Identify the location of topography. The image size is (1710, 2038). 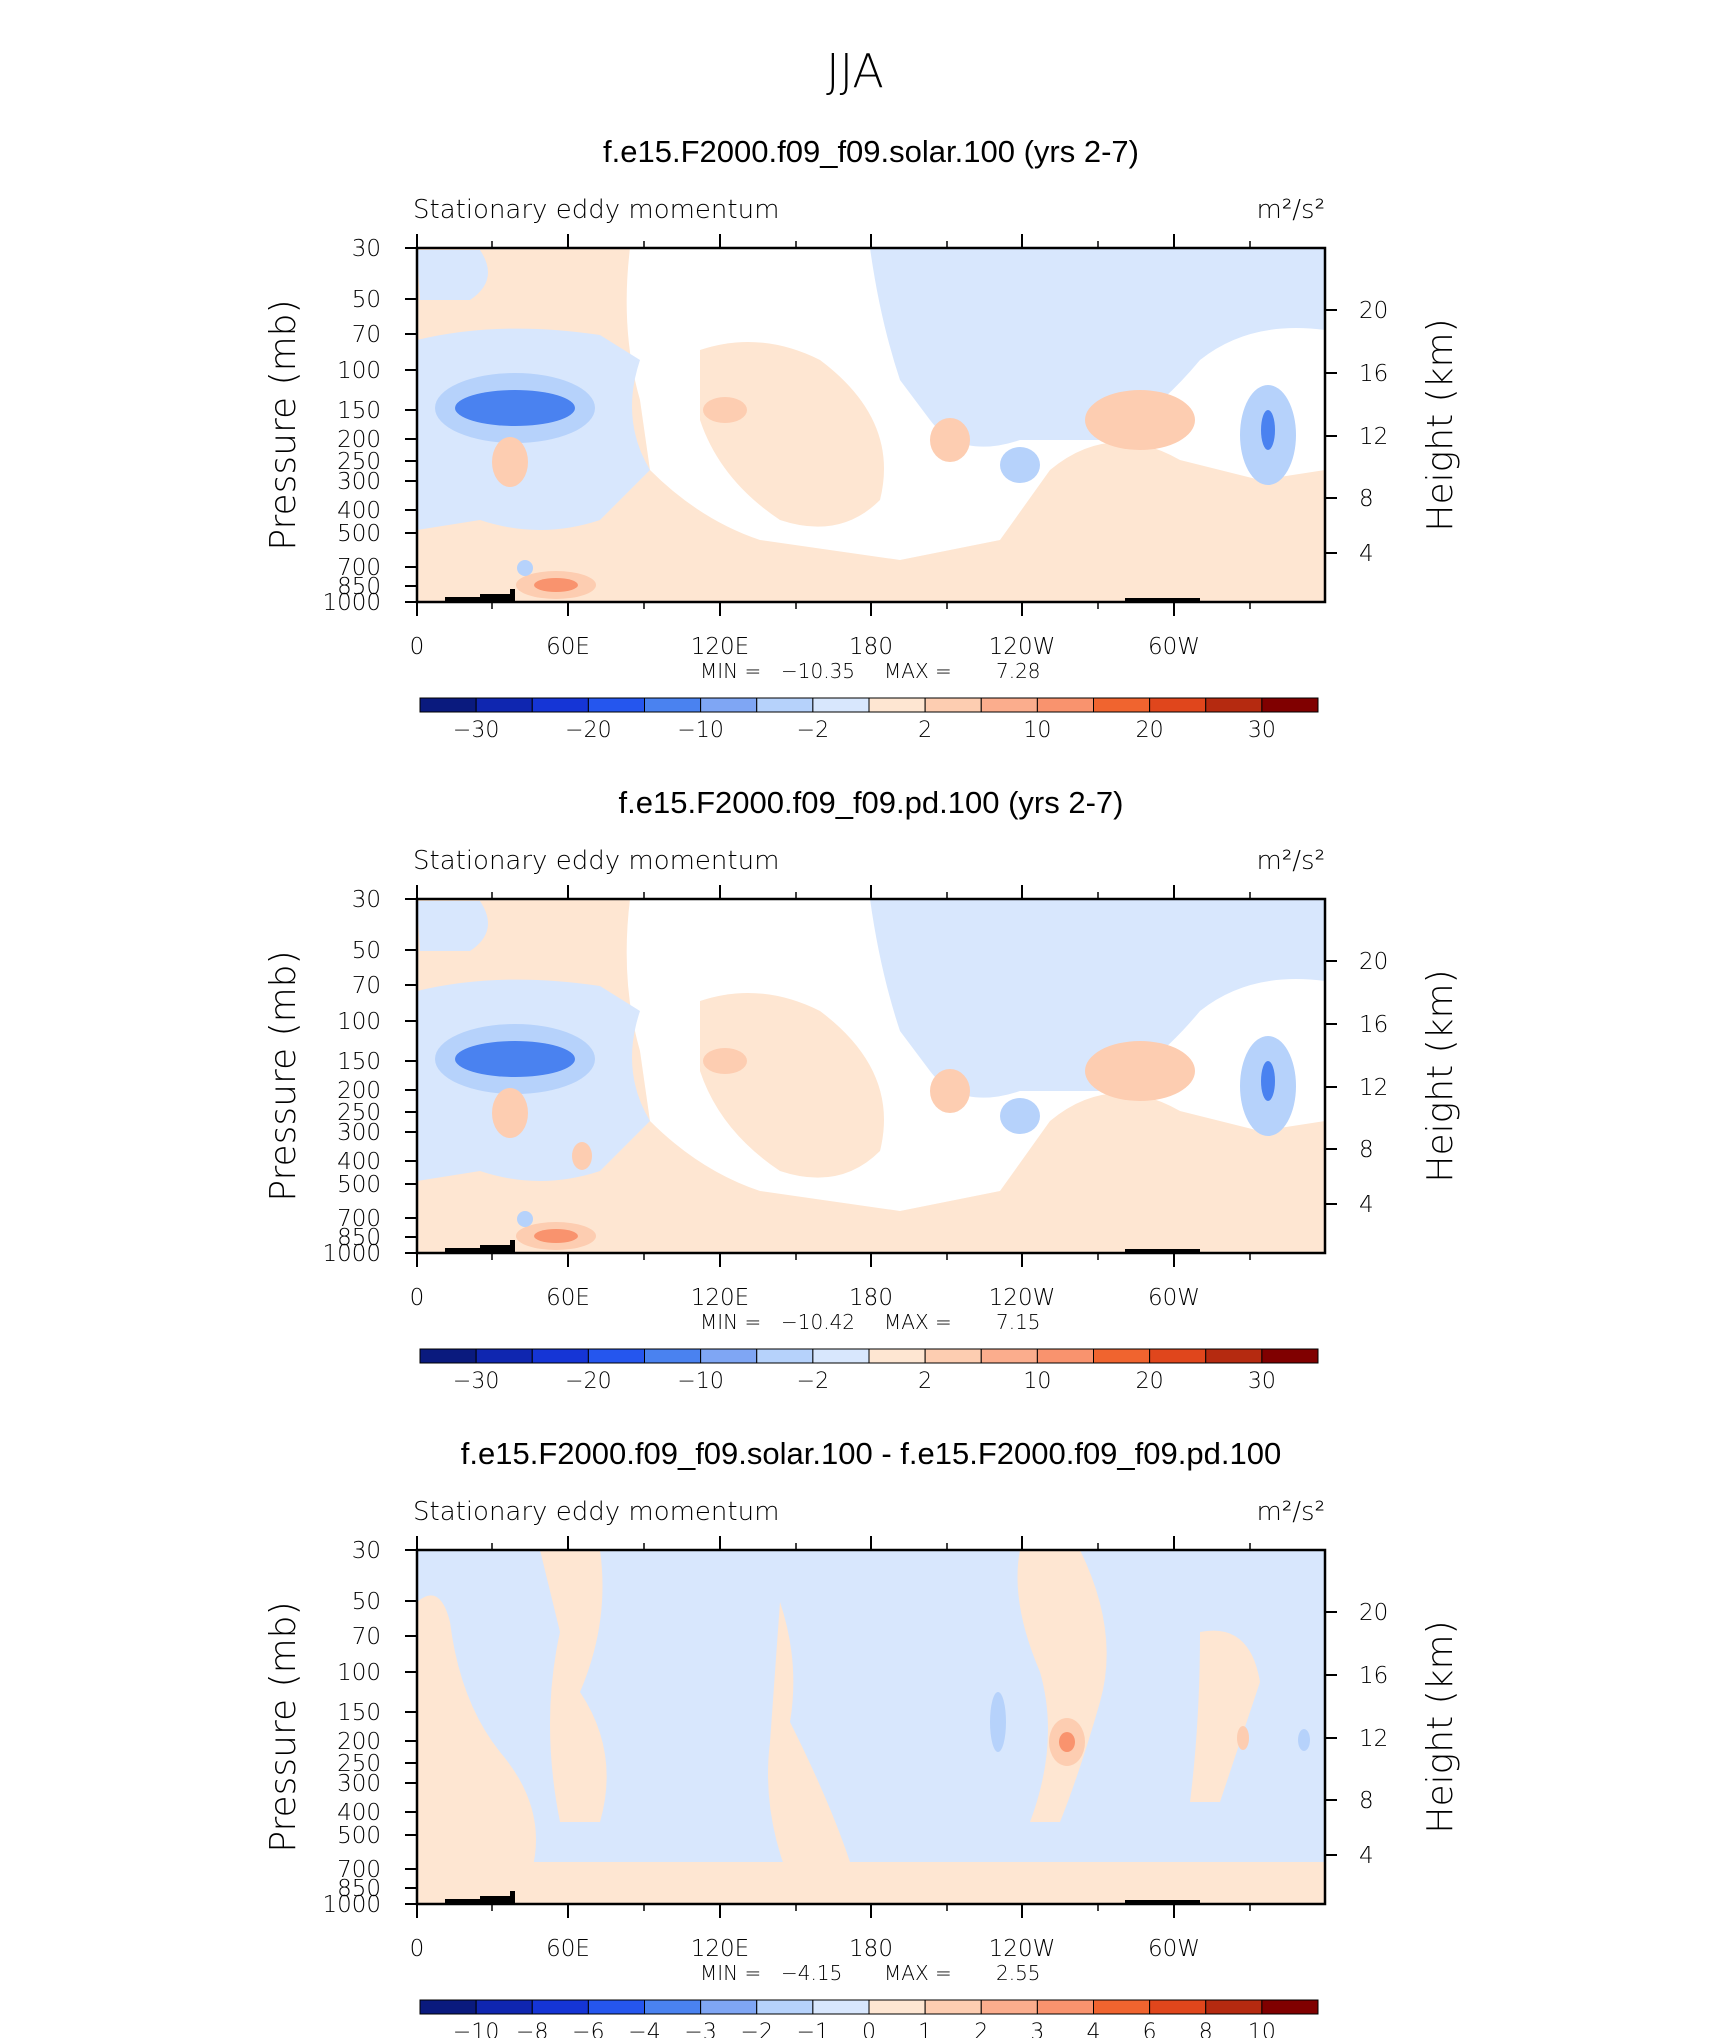
(480, 1246).